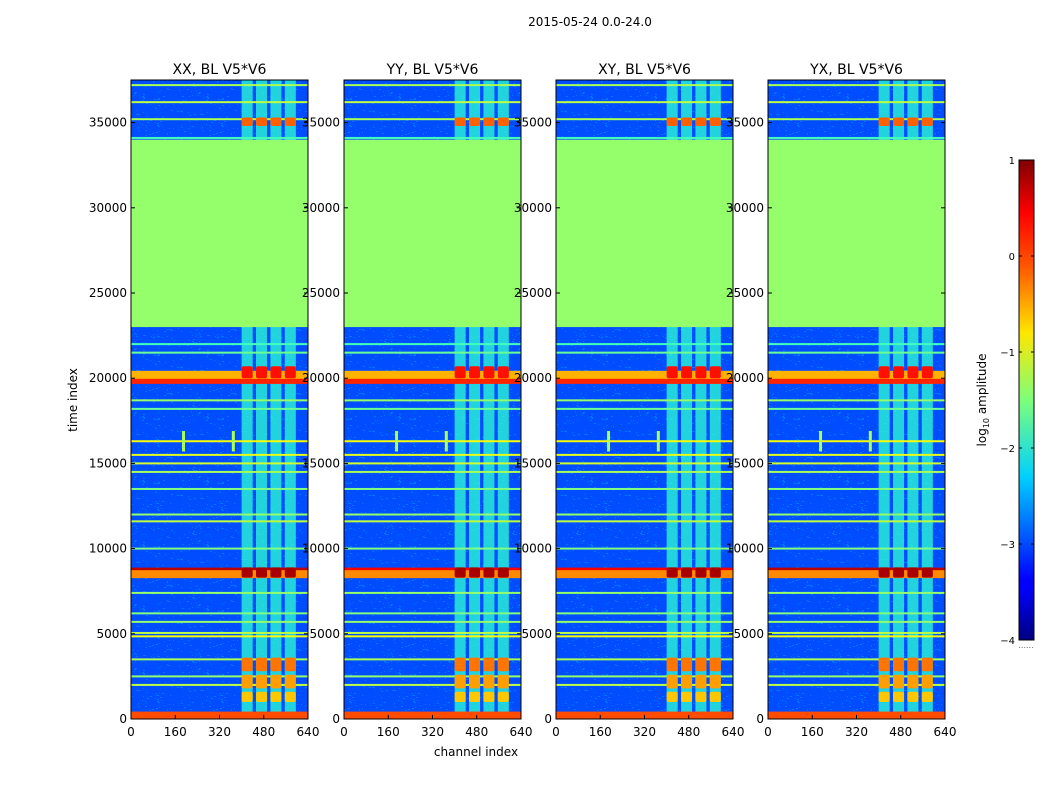  Describe the element at coordinates (308, 732) in the screenshot. I see `x-tick-label: 640` at that location.